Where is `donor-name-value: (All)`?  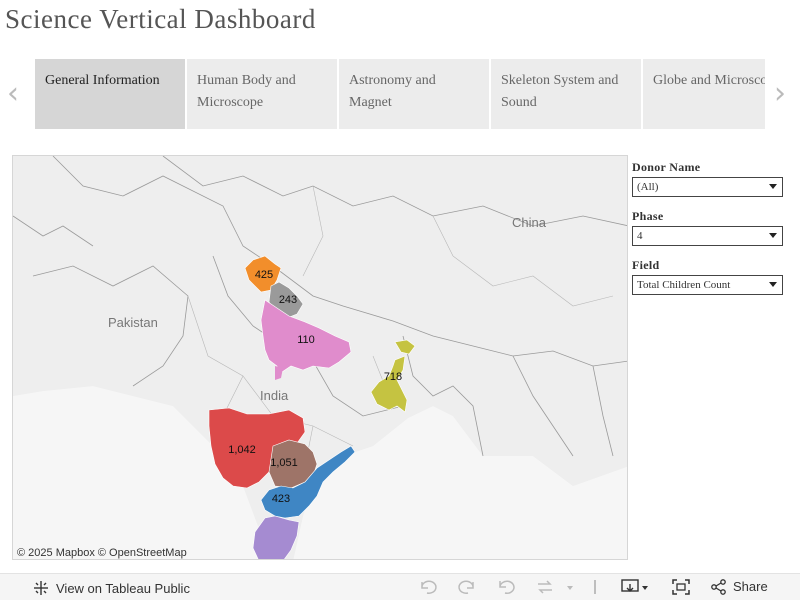 donor-name-value: (All) is located at coordinates (648, 187).